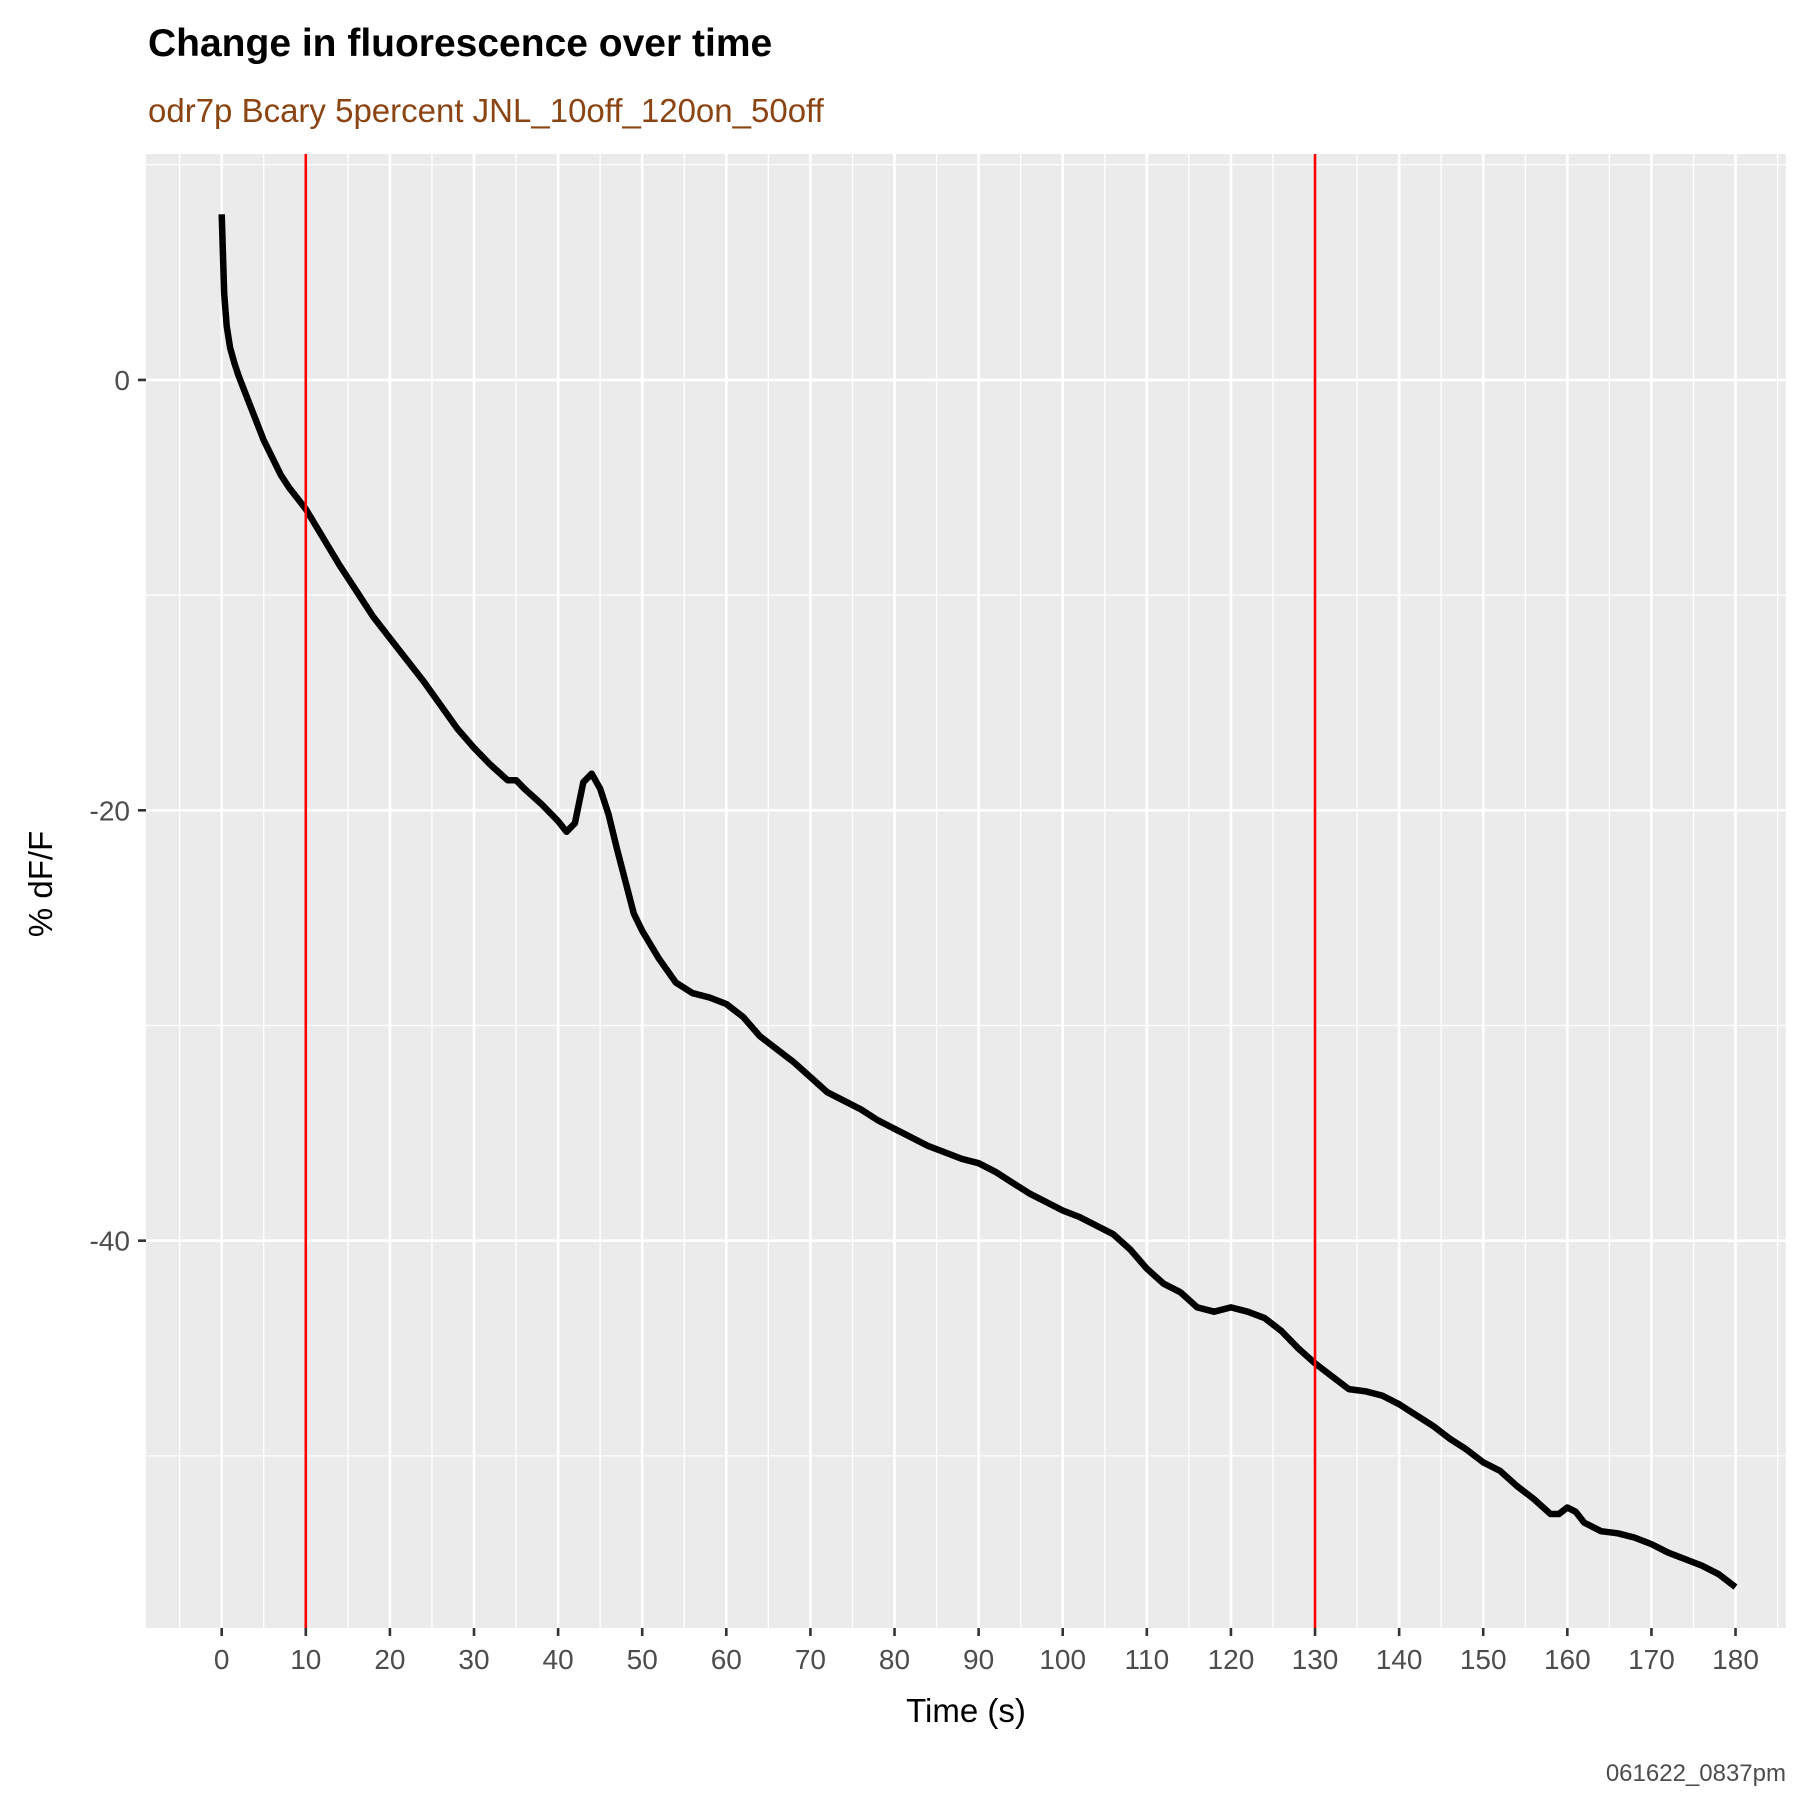 The height and width of the screenshot is (1800, 1800). I want to click on x-tick-label: 70, so click(810, 1659).